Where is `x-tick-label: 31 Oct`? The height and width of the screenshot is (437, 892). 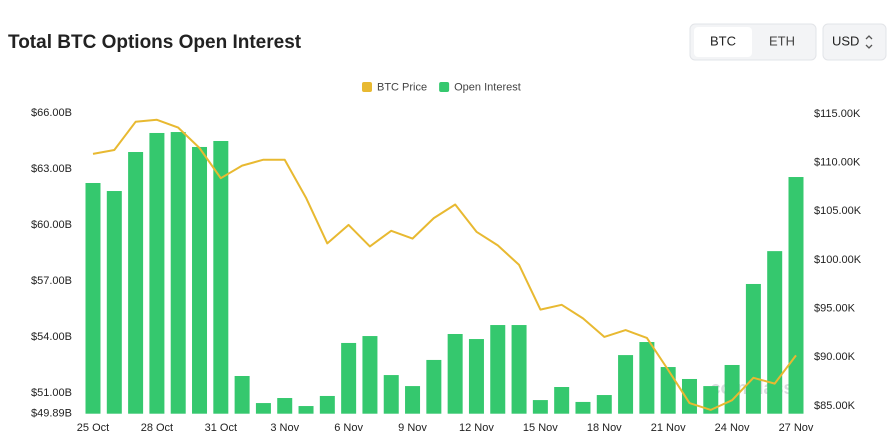 x-tick-label: 31 Oct is located at coordinates (221, 428).